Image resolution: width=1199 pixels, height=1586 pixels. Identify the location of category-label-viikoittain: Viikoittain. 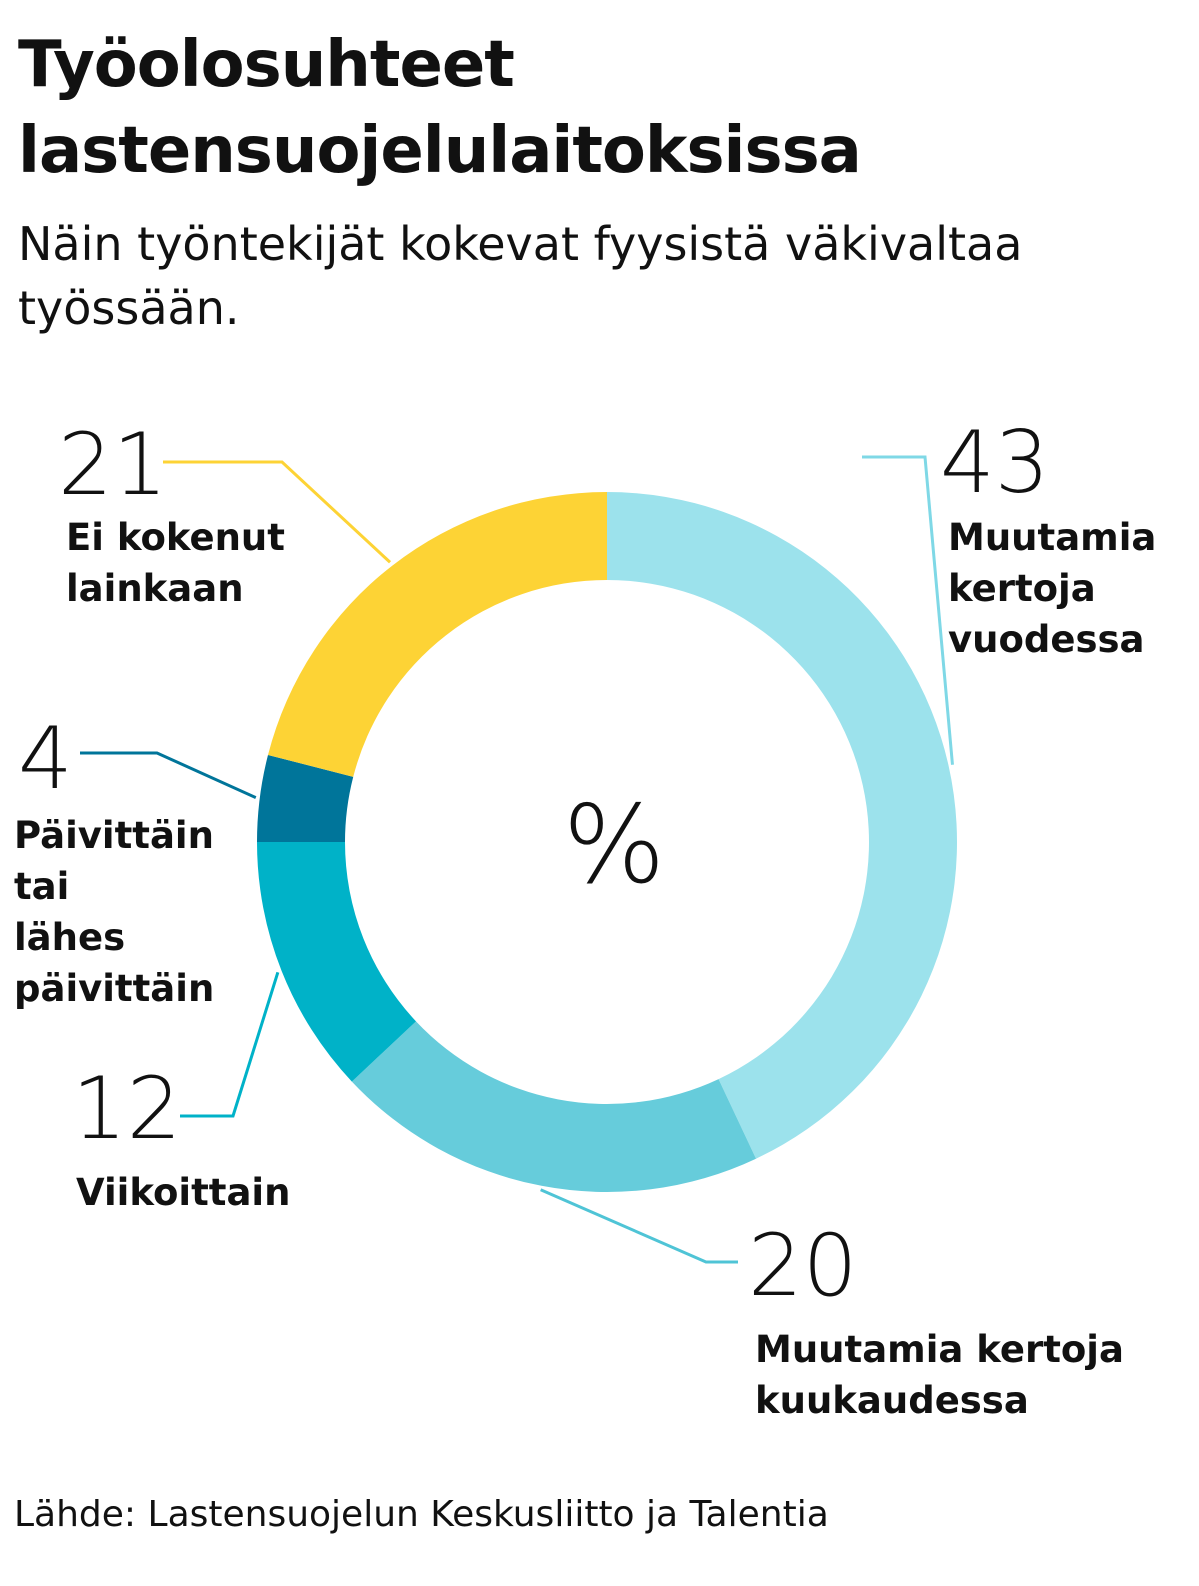
(183, 1192).